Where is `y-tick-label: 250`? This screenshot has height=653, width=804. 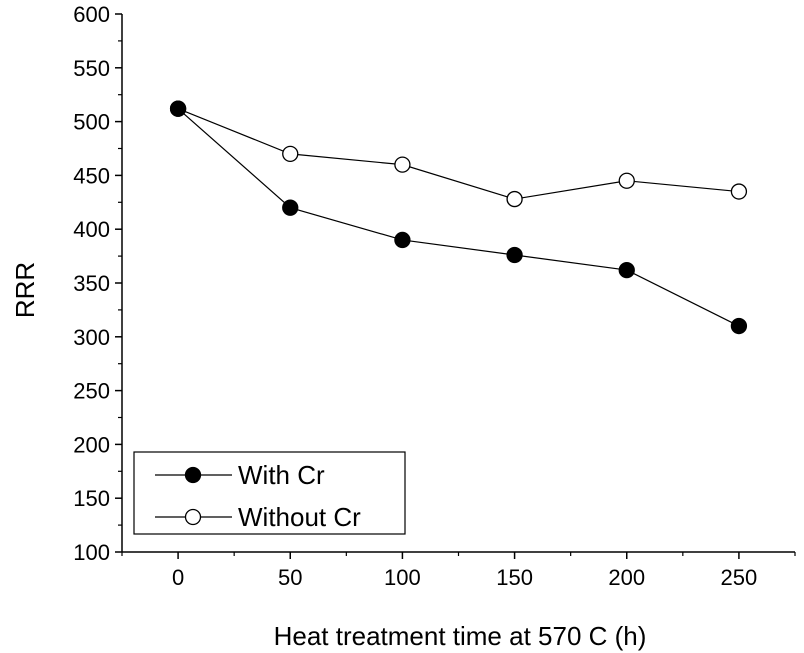
y-tick-label: 250 is located at coordinates (91, 391).